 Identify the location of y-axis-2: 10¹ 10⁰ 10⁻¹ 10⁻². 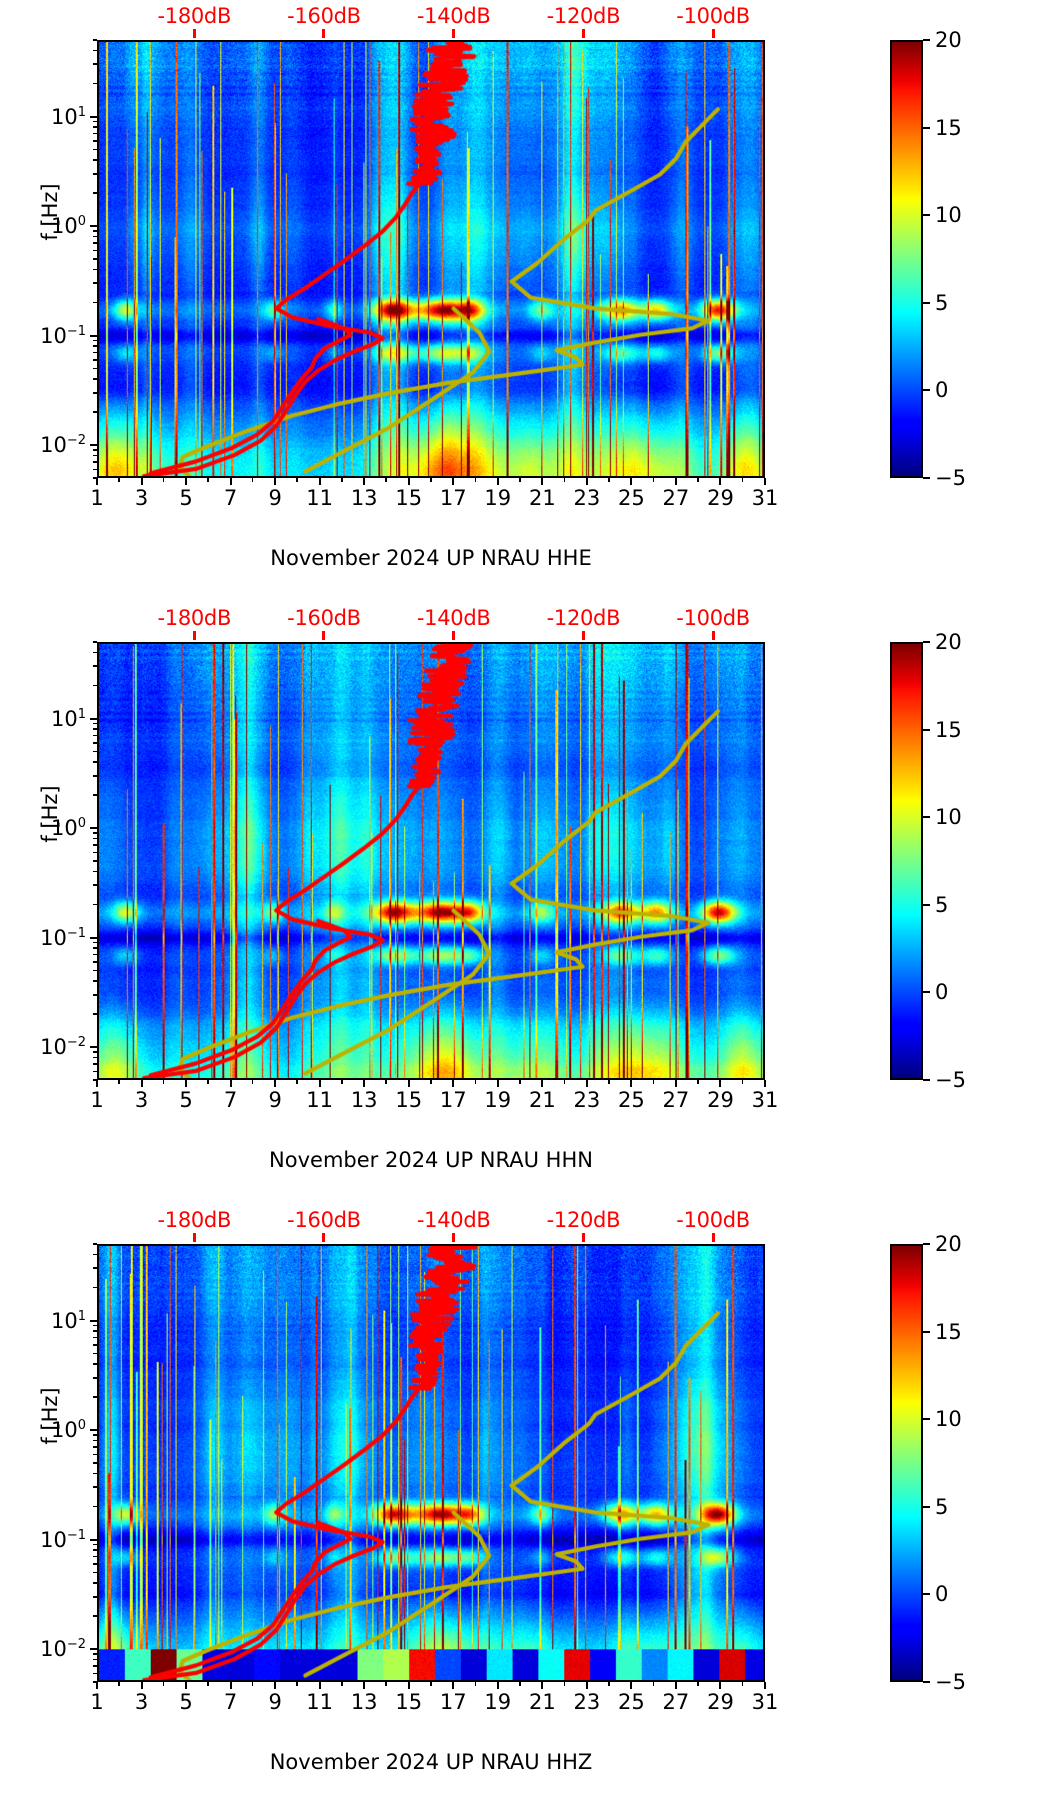
(68, 861).